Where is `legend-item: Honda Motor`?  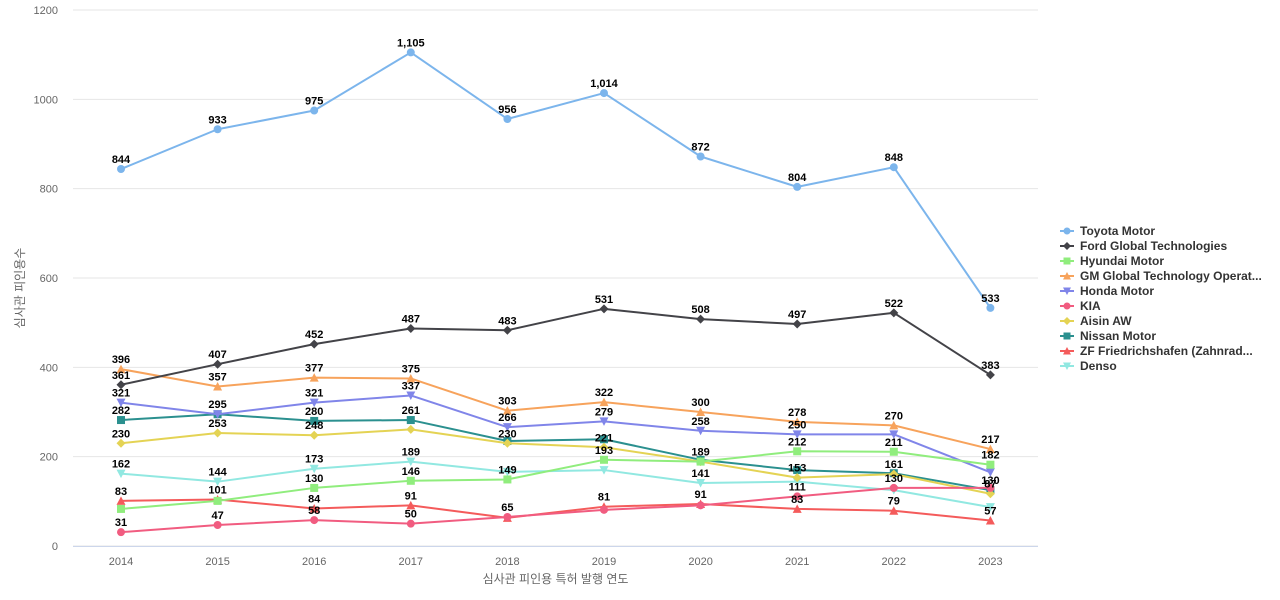 legend-item: Honda Motor is located at coordinates (1107, 291).